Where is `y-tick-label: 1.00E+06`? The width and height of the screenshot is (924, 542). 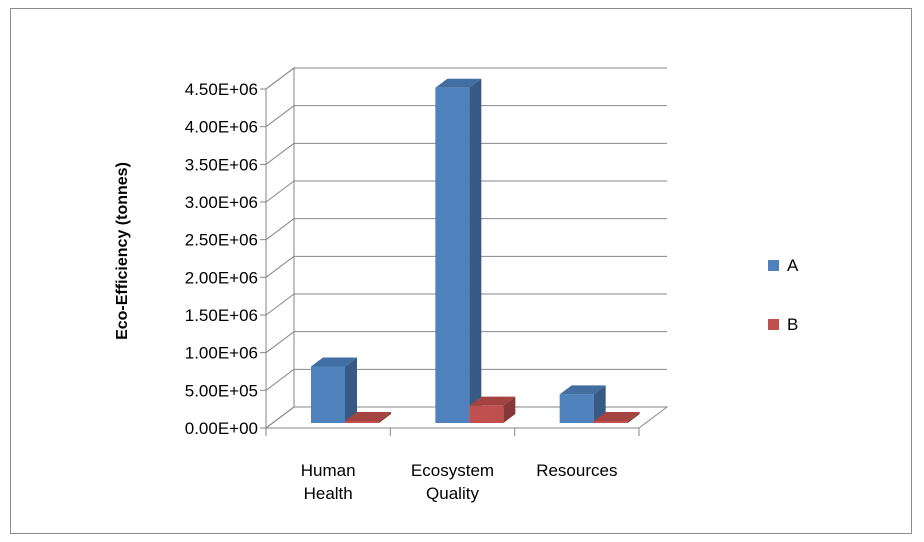 y-tick-label: 1.00E+06 is located at coordinates (221, 353).